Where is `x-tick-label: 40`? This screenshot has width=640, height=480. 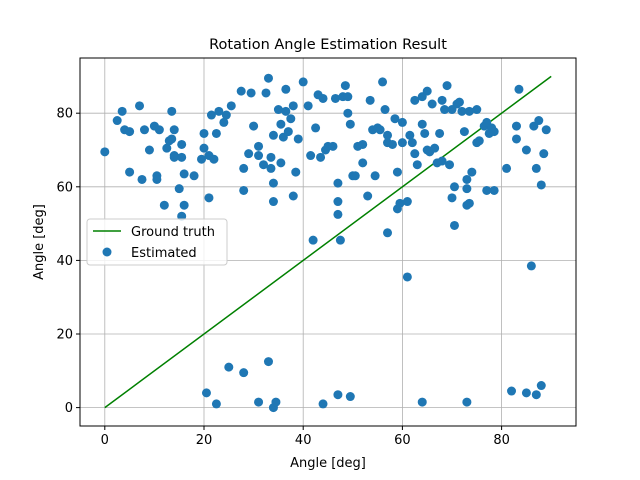 x-tick-label: 40 is located at coordinates (303, 440).